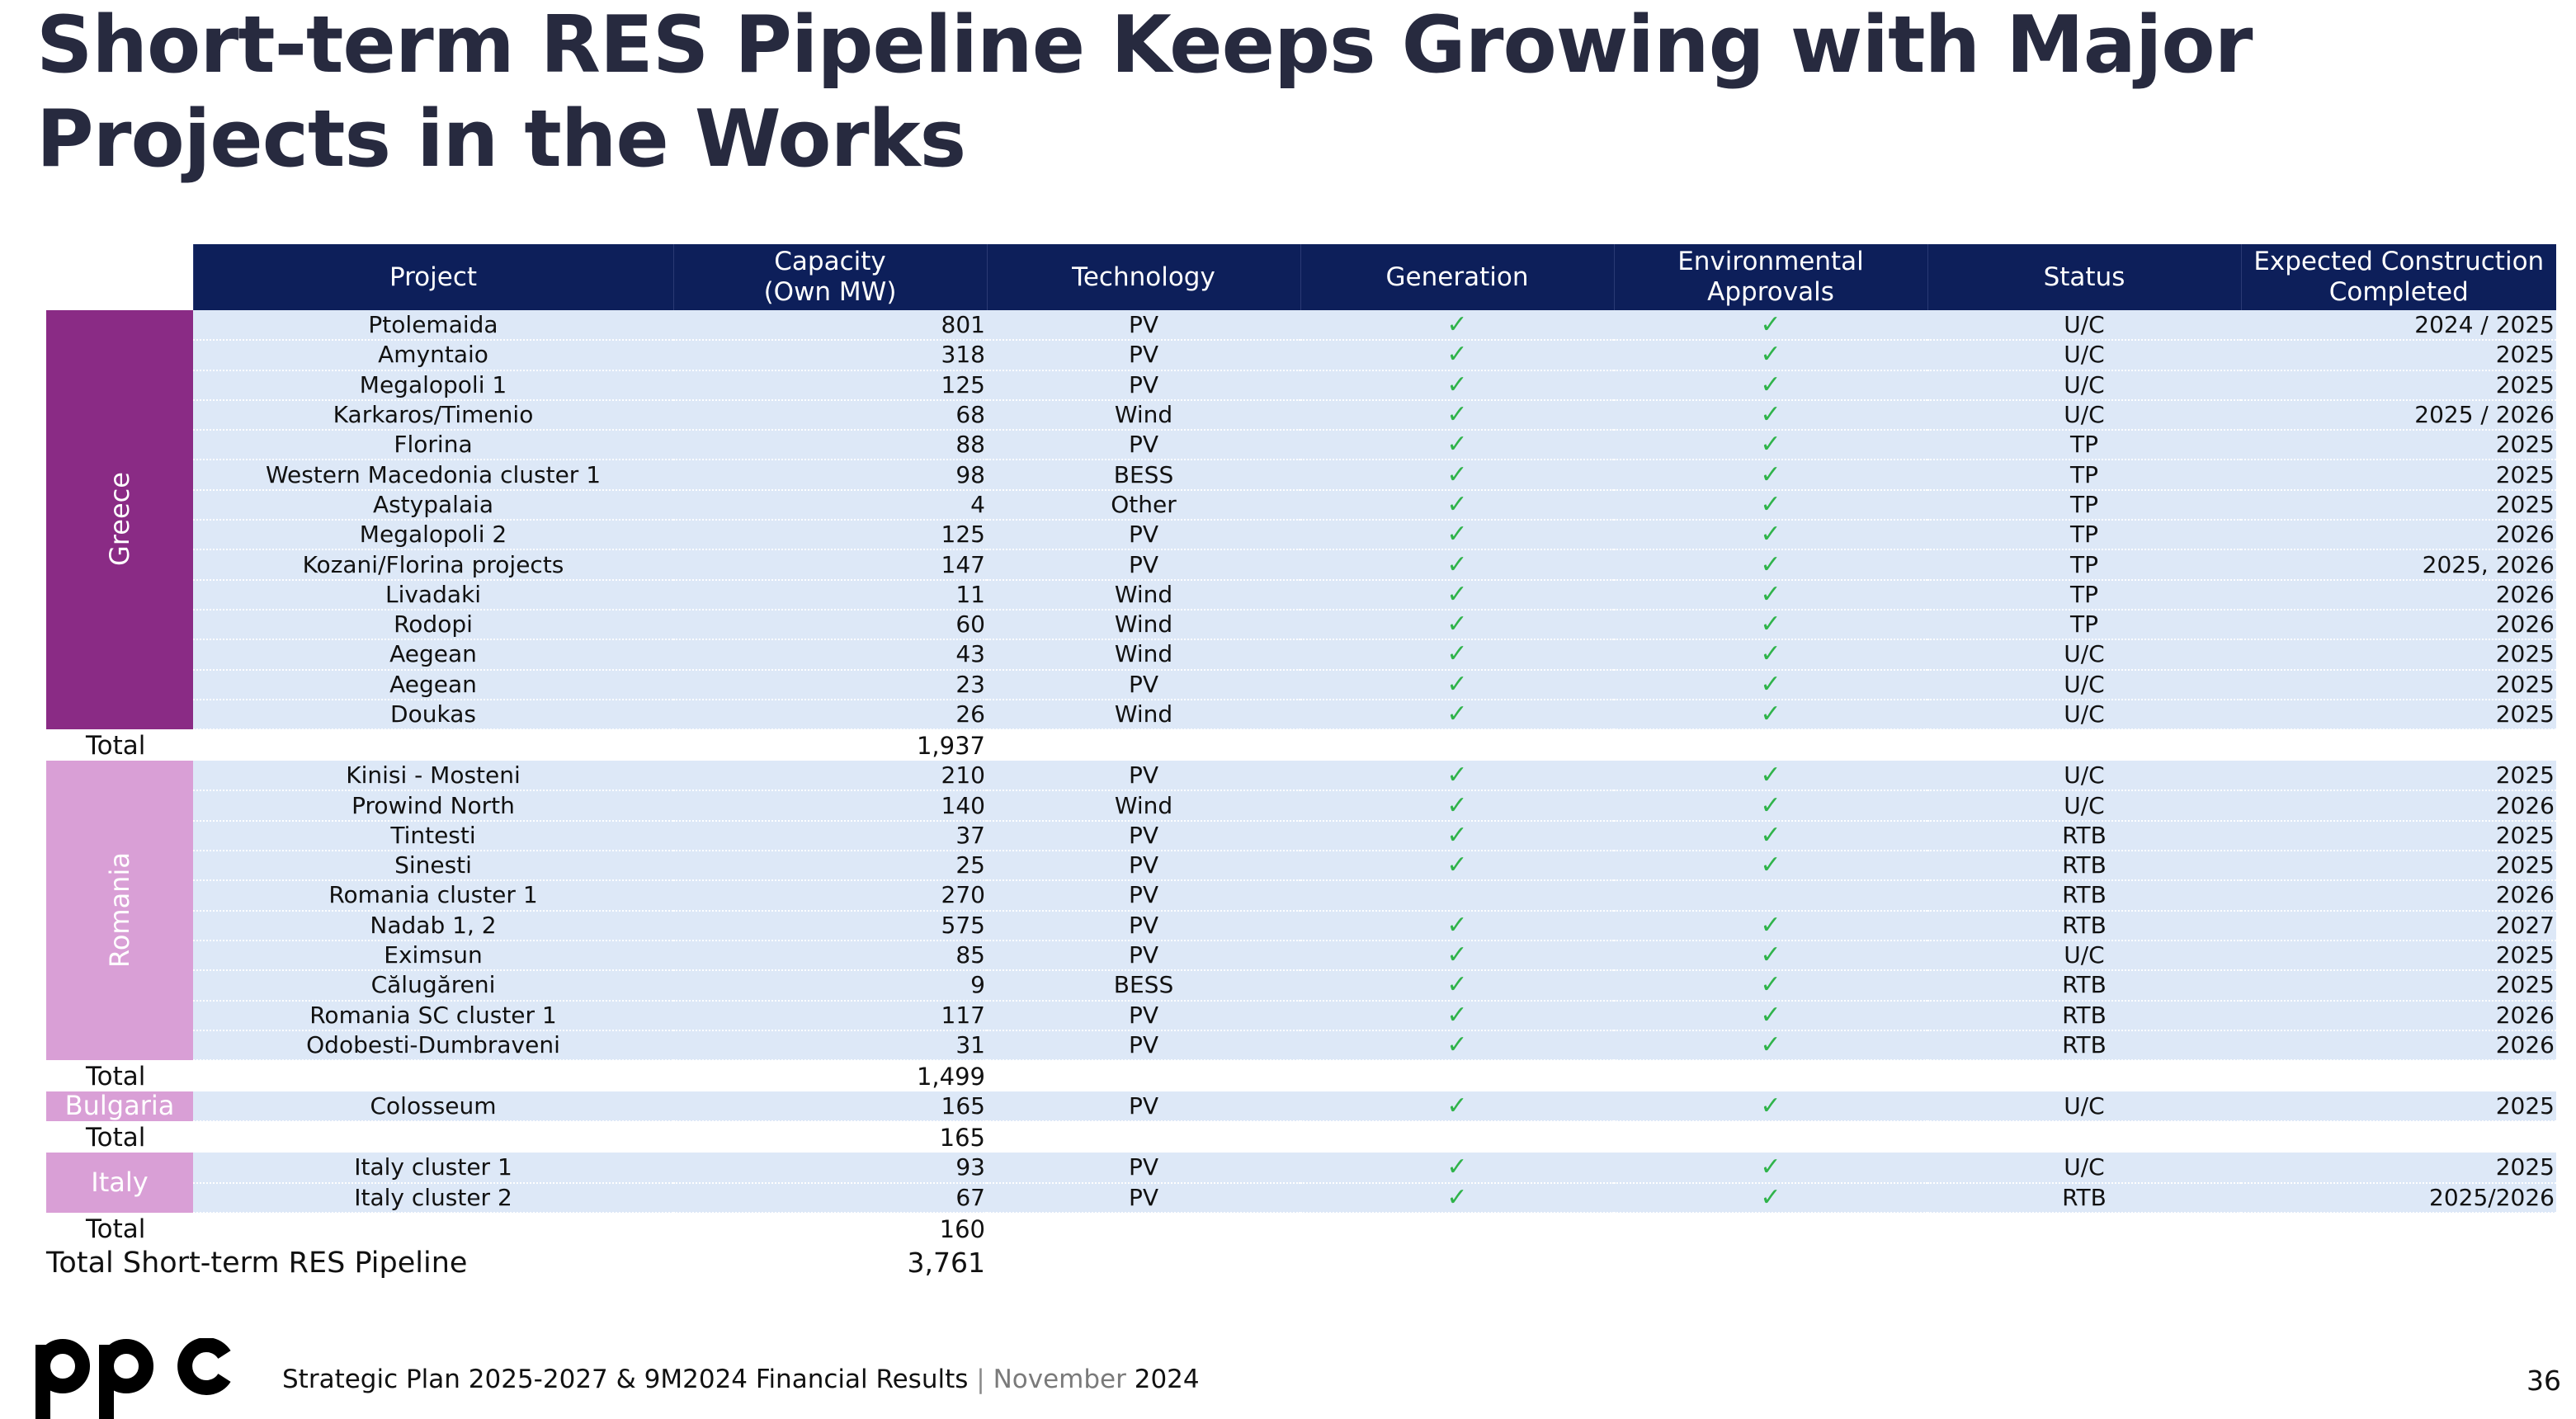  Describe the element at coordinates (433, 326) in the screenshot. I see `project-cell: Ptolemaida` at that location.